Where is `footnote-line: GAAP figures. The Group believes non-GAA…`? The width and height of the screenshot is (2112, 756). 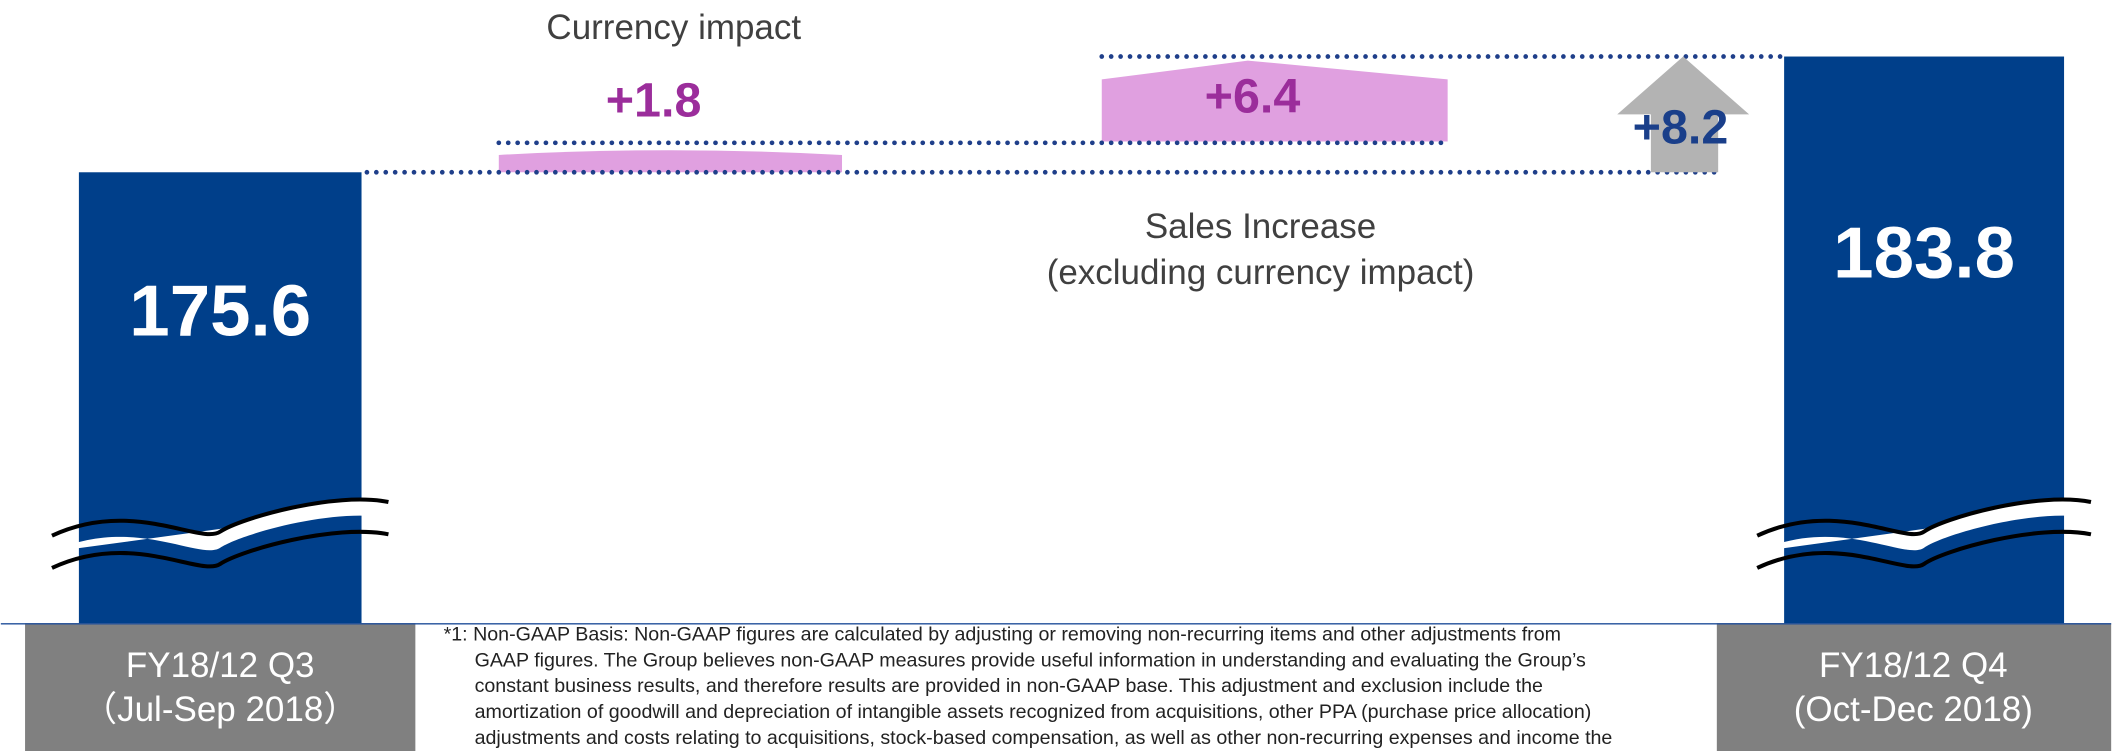 footnote-line: GAAP figures. The Group believes non-GAA… is located at coordinates (1030, 660).